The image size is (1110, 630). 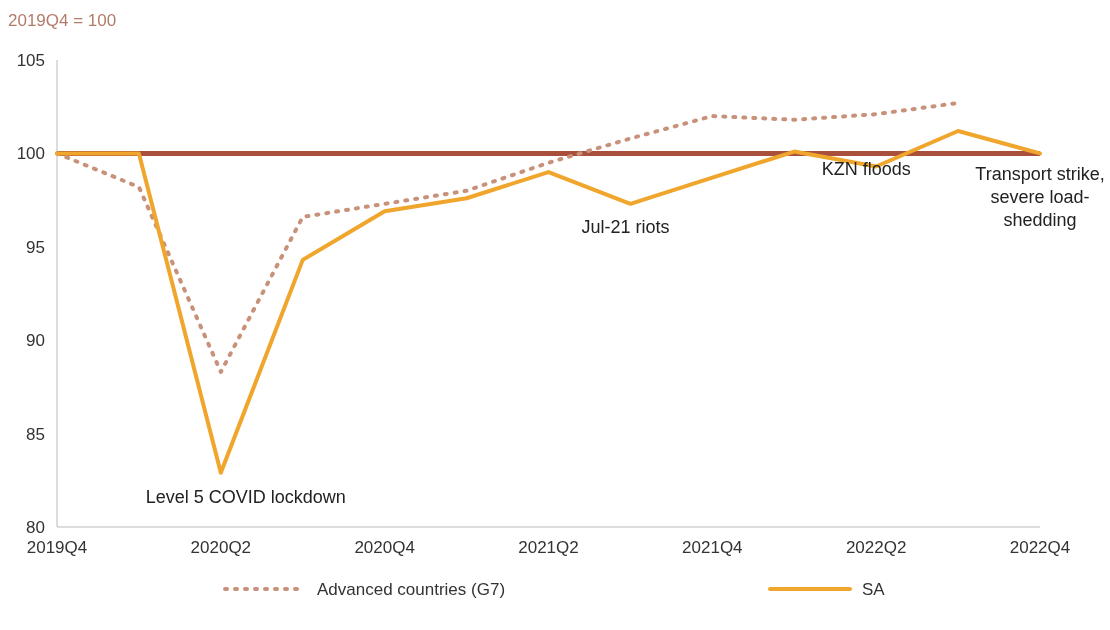 I want to click on y-tick-label: 100, so click(x=30, y=154).